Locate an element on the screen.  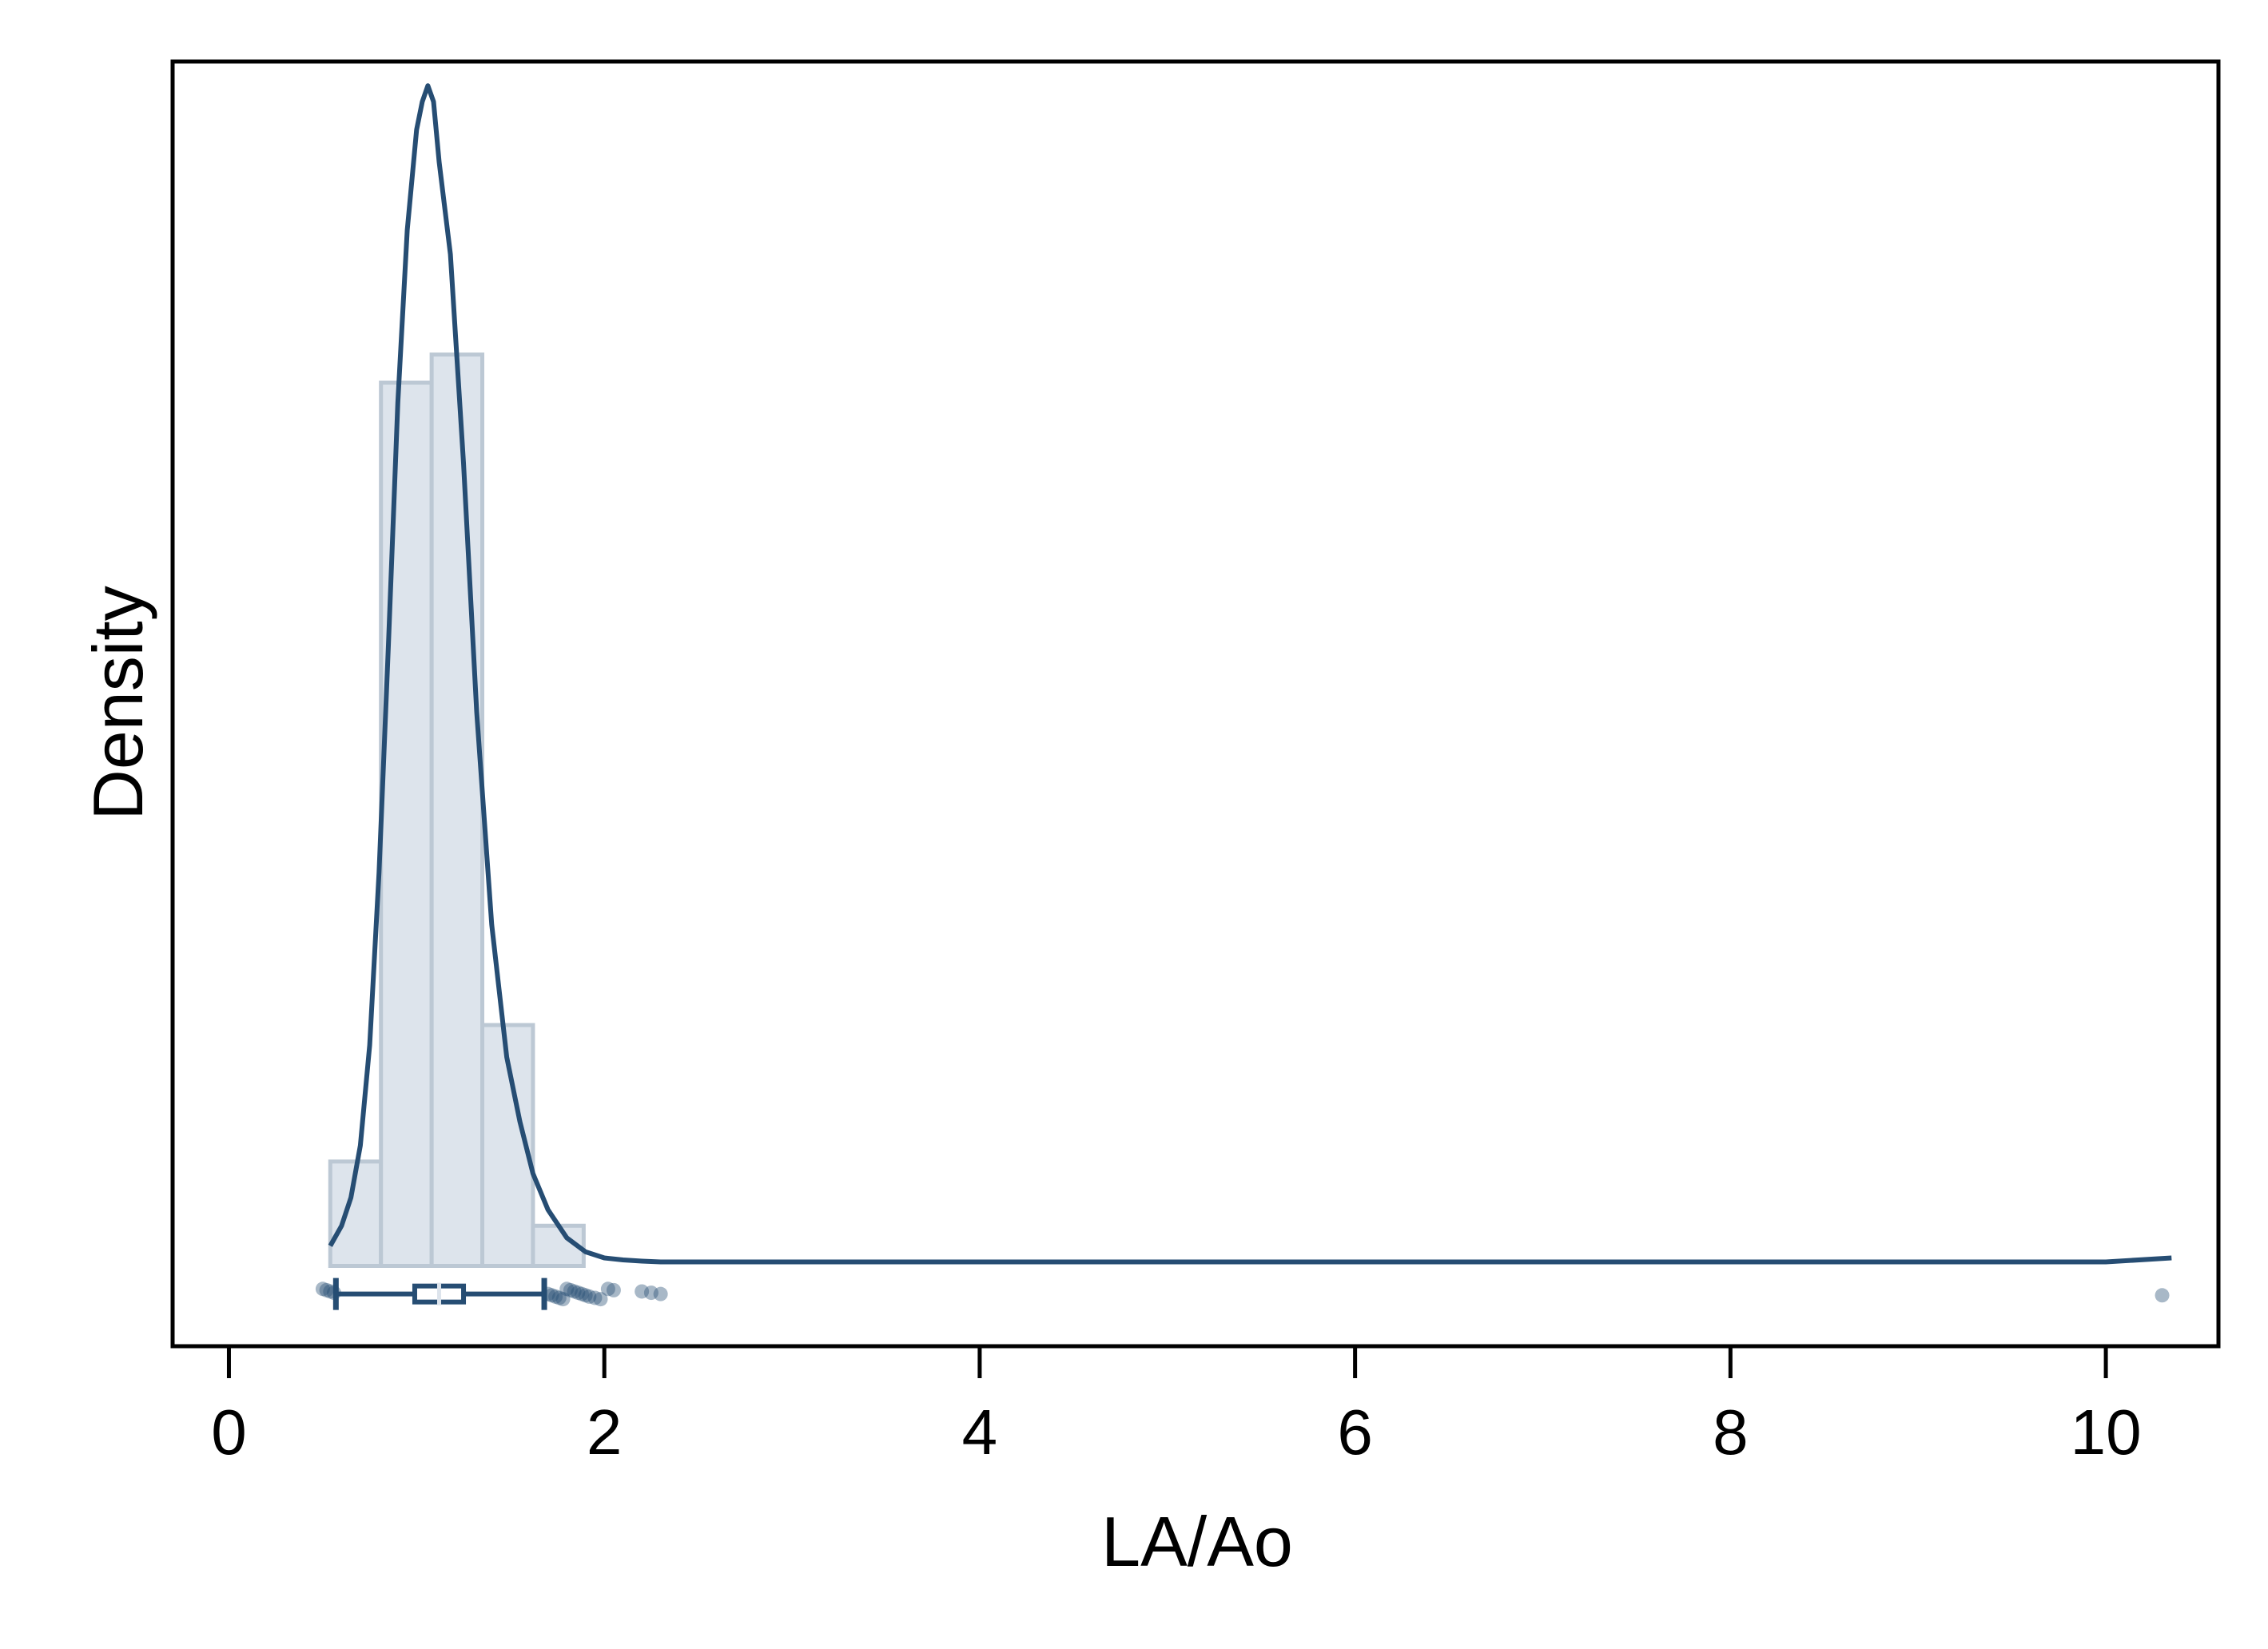
x-tick-label: 10 is located at coordinates (2106, 1432).